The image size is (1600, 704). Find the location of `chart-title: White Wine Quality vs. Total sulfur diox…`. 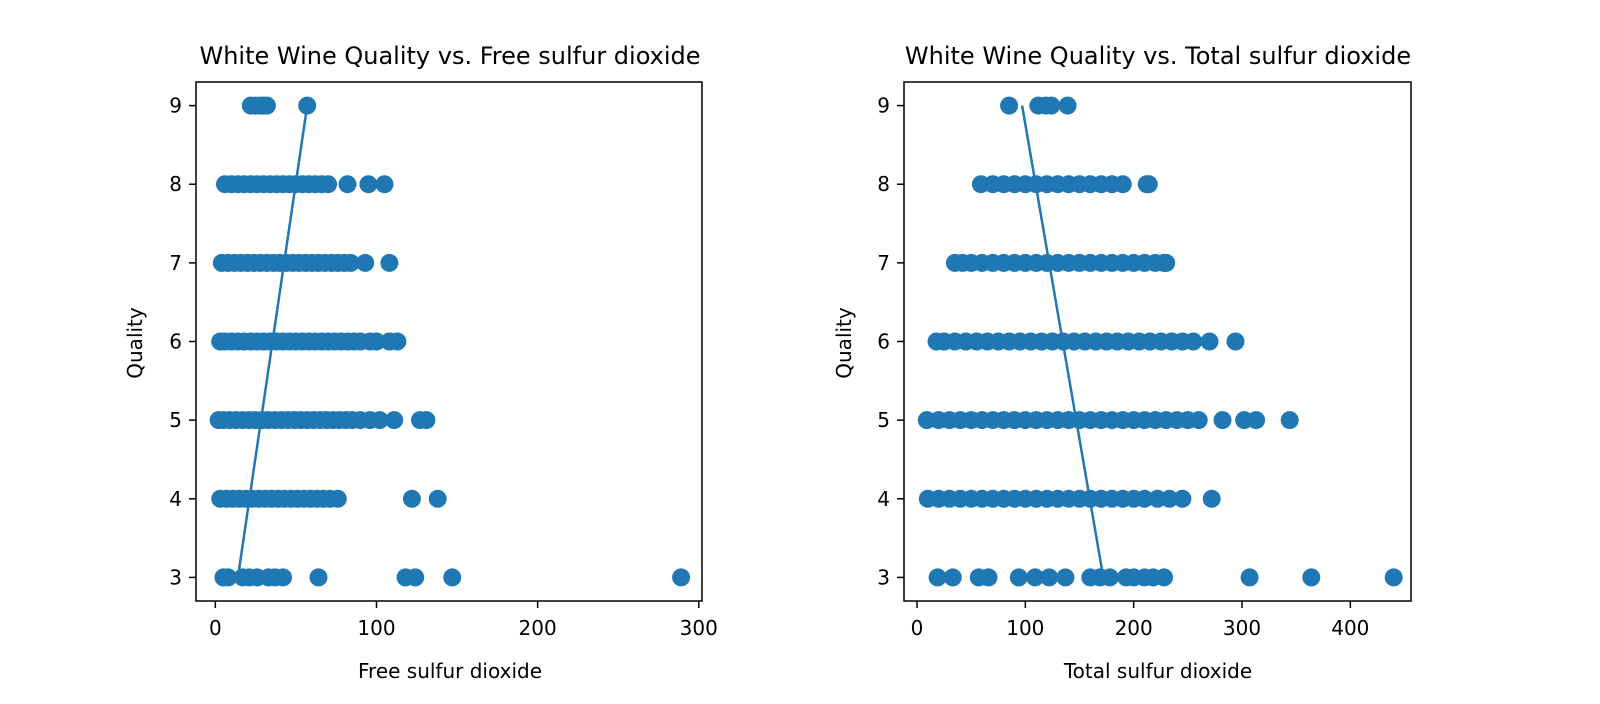

chart-title: White Wine Quality vs. Total sulfur diox… is located at coordinates (1158, 56).